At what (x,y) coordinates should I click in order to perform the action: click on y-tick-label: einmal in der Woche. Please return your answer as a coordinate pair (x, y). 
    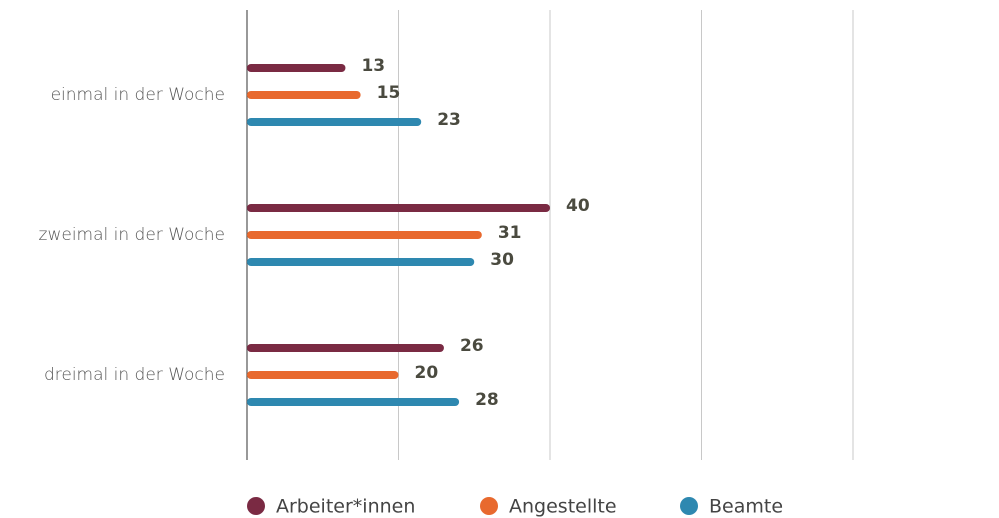
    Looking at the image, I should click on (138, 95).